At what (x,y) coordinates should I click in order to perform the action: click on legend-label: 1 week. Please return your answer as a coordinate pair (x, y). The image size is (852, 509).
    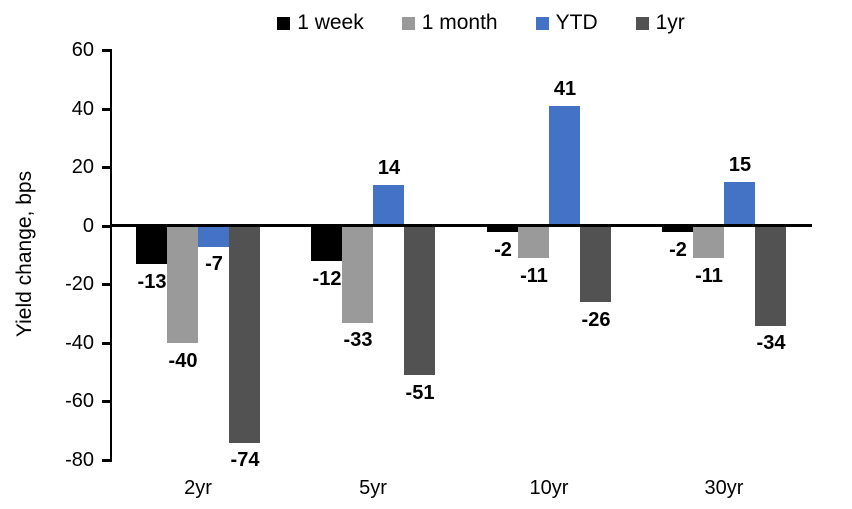
    Looking at the image, I should click on (330, 22).